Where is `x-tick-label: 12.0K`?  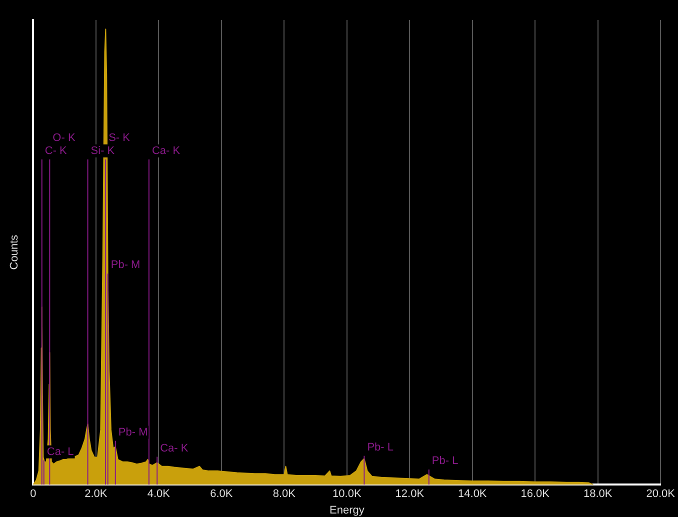 x-tick-label: 12.0K is located at coordinates (410, 494).